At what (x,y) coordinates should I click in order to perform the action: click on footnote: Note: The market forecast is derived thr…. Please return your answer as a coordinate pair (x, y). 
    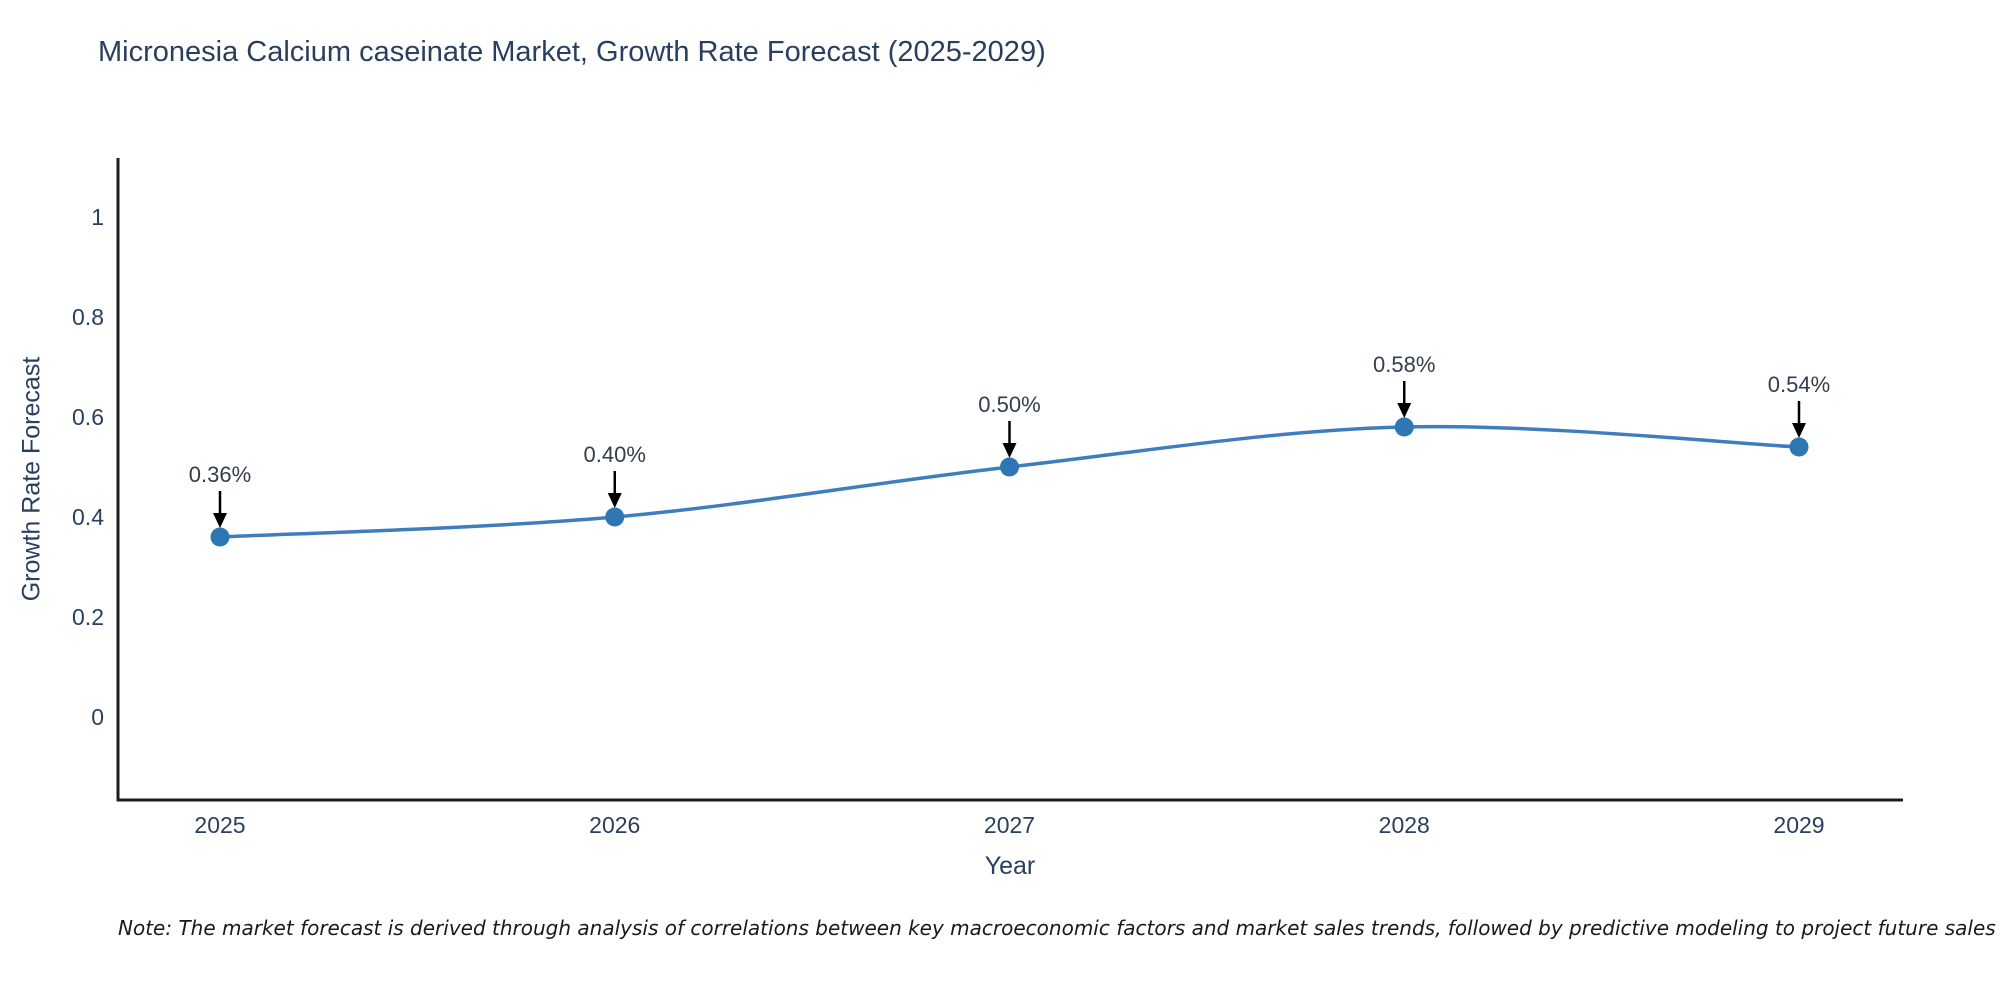
    Looking at the image, I should click on (1057, 928).